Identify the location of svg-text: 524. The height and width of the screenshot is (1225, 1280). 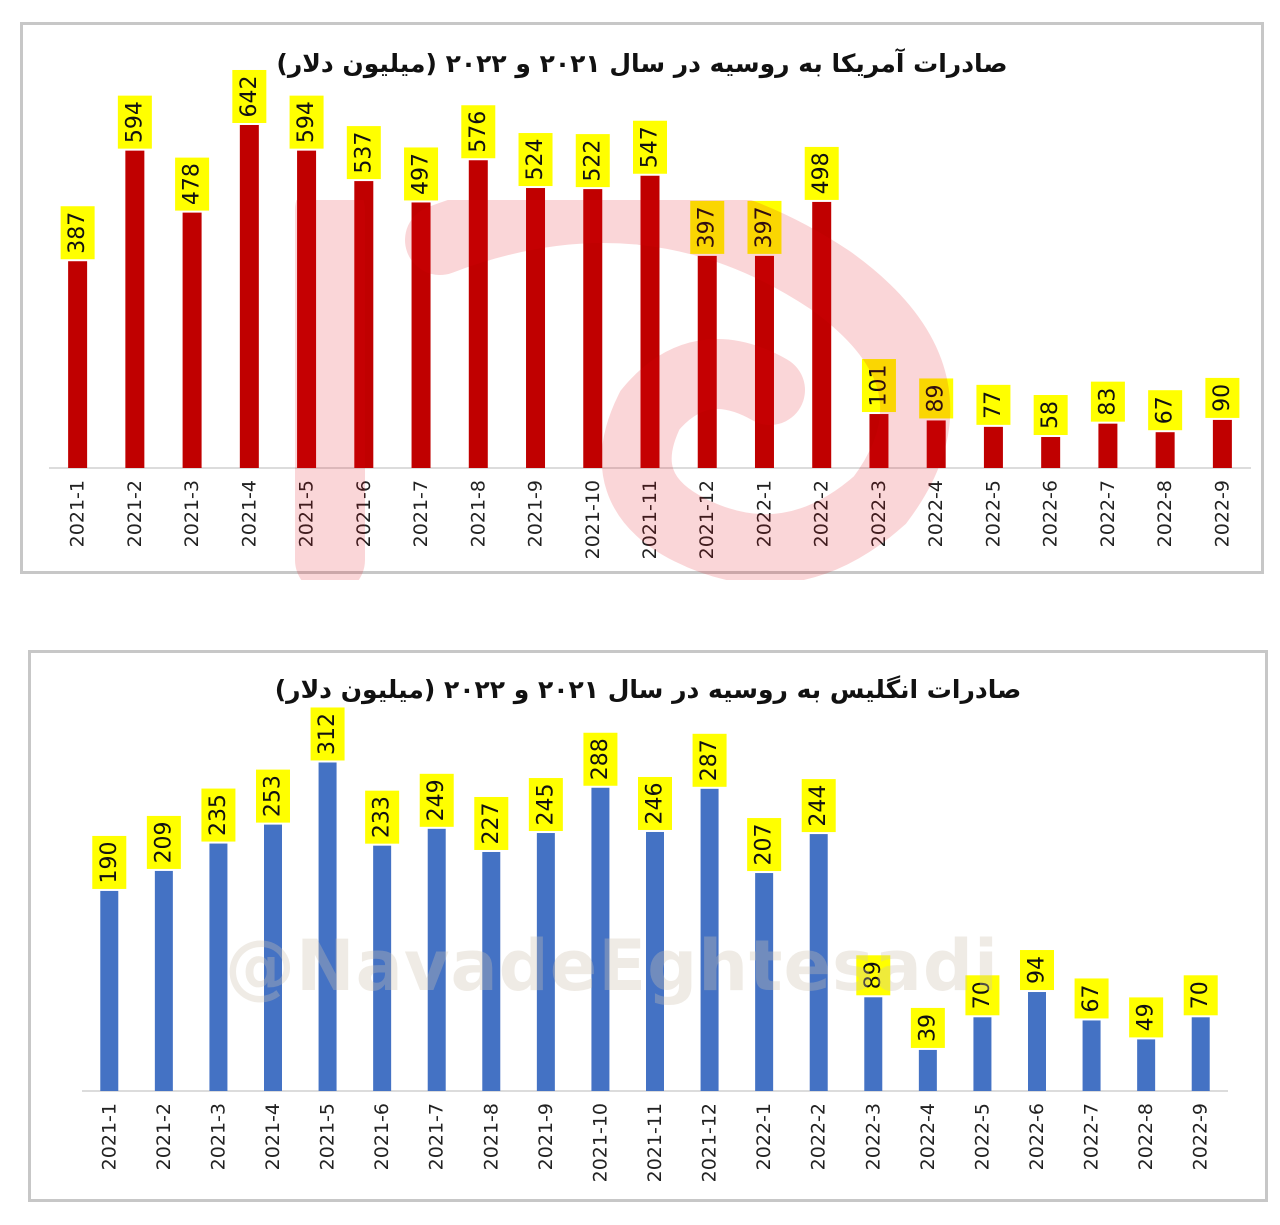
(535, 160).